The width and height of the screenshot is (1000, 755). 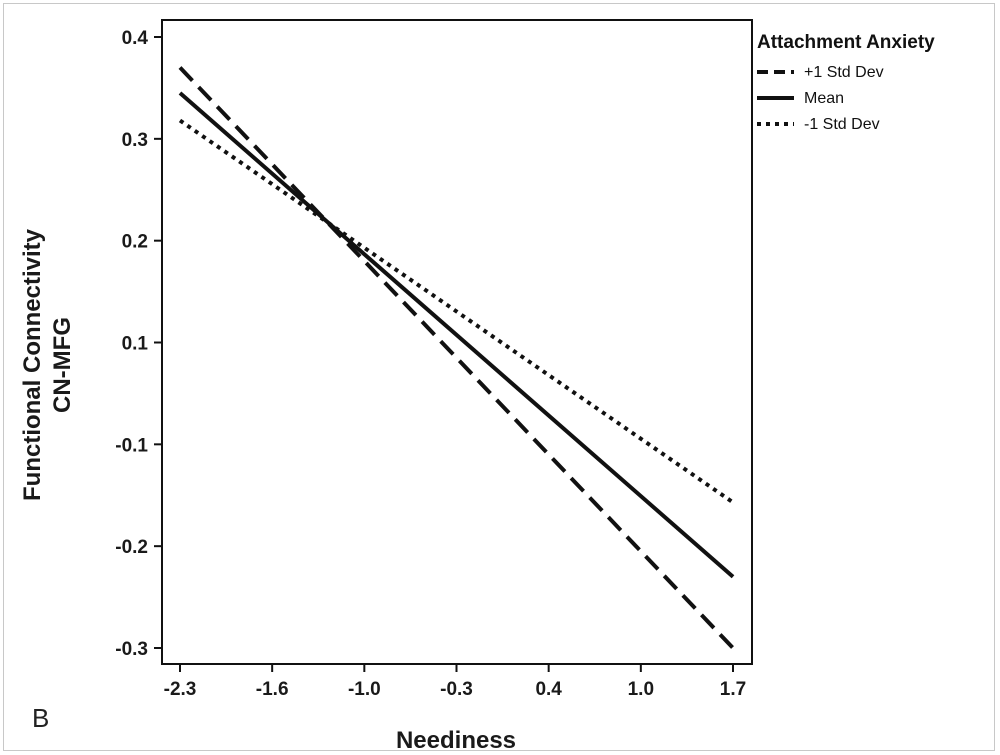 What do you see at coordinates (41, 718) in the screenshot?
I see `panel-label: B` at bounding box center [41, 718].